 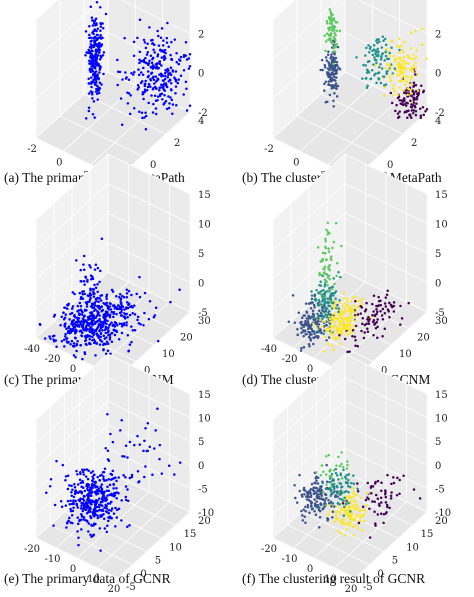 I want to click on y-tick-label: 10, so click(x=405, y=354).